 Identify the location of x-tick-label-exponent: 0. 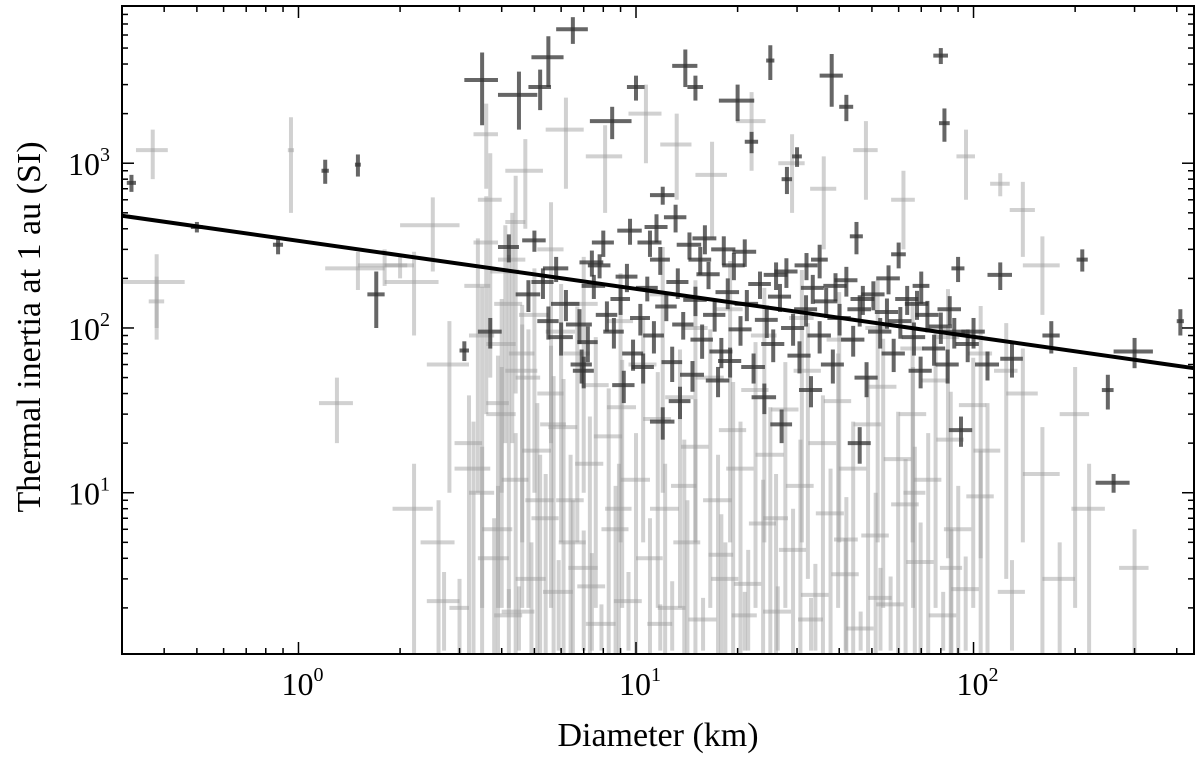
(318, 675).